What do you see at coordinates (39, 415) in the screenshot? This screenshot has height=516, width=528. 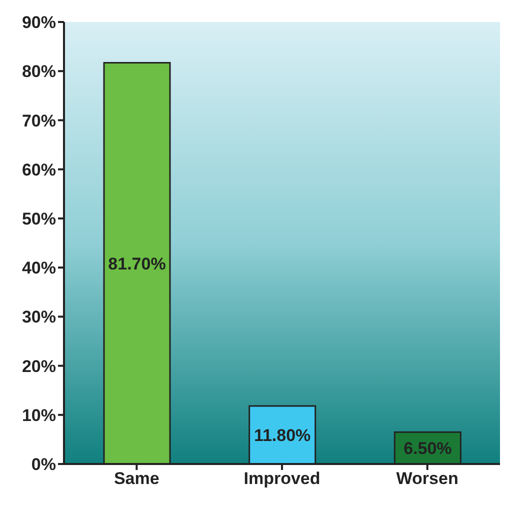 I see `y-tick-label: 10%` at bounding box center [39, 415].